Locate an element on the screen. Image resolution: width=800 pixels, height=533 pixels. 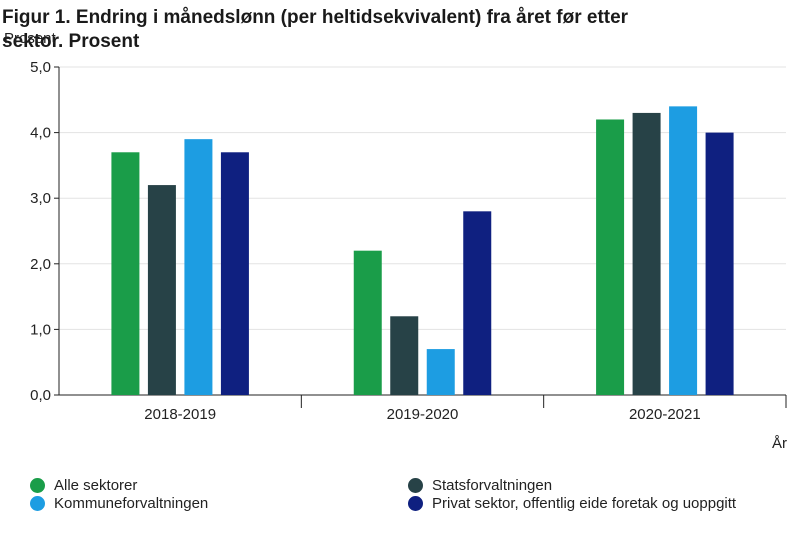
y-tick-label: 2,0 is located at coordinates (40, 264).